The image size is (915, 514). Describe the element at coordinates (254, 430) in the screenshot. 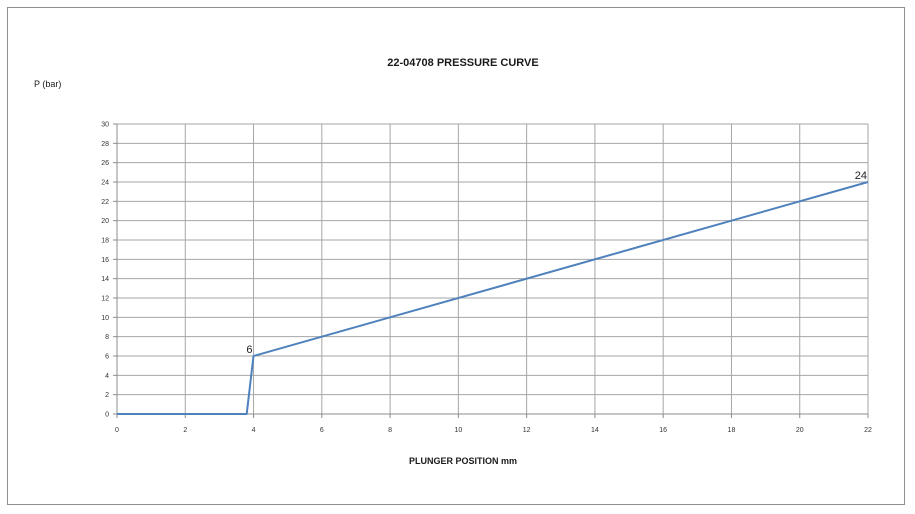

I see `x-tick-label: 4` at that location.